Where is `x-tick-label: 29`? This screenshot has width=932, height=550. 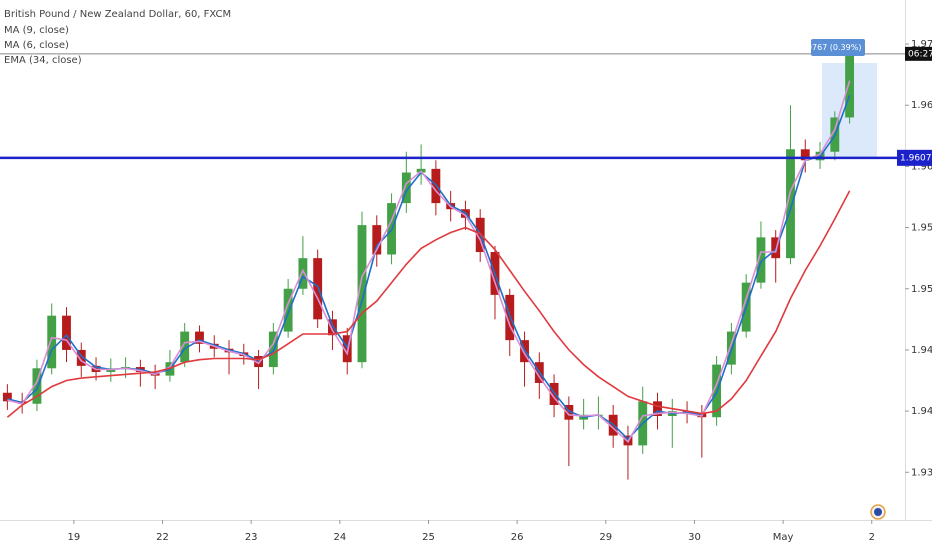
x-tick-label: 29 is located at coordinates (605, 537).